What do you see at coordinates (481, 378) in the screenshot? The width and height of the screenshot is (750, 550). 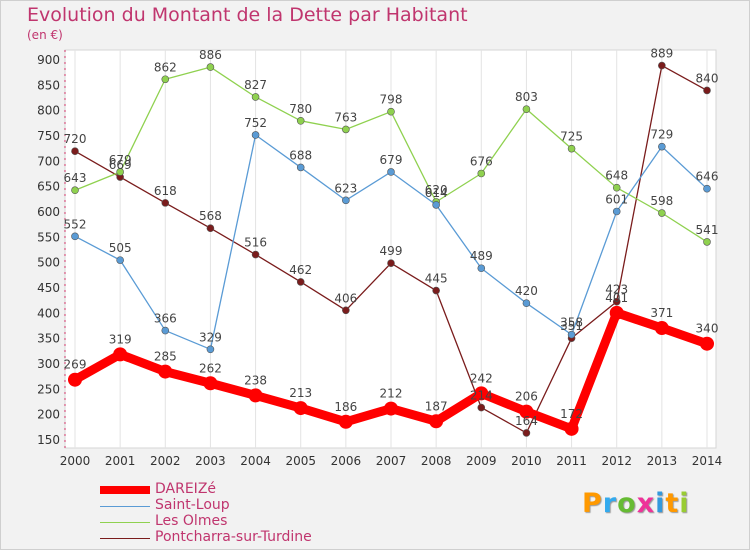 I see `data-label: 242` at bounding box center [481, 378].